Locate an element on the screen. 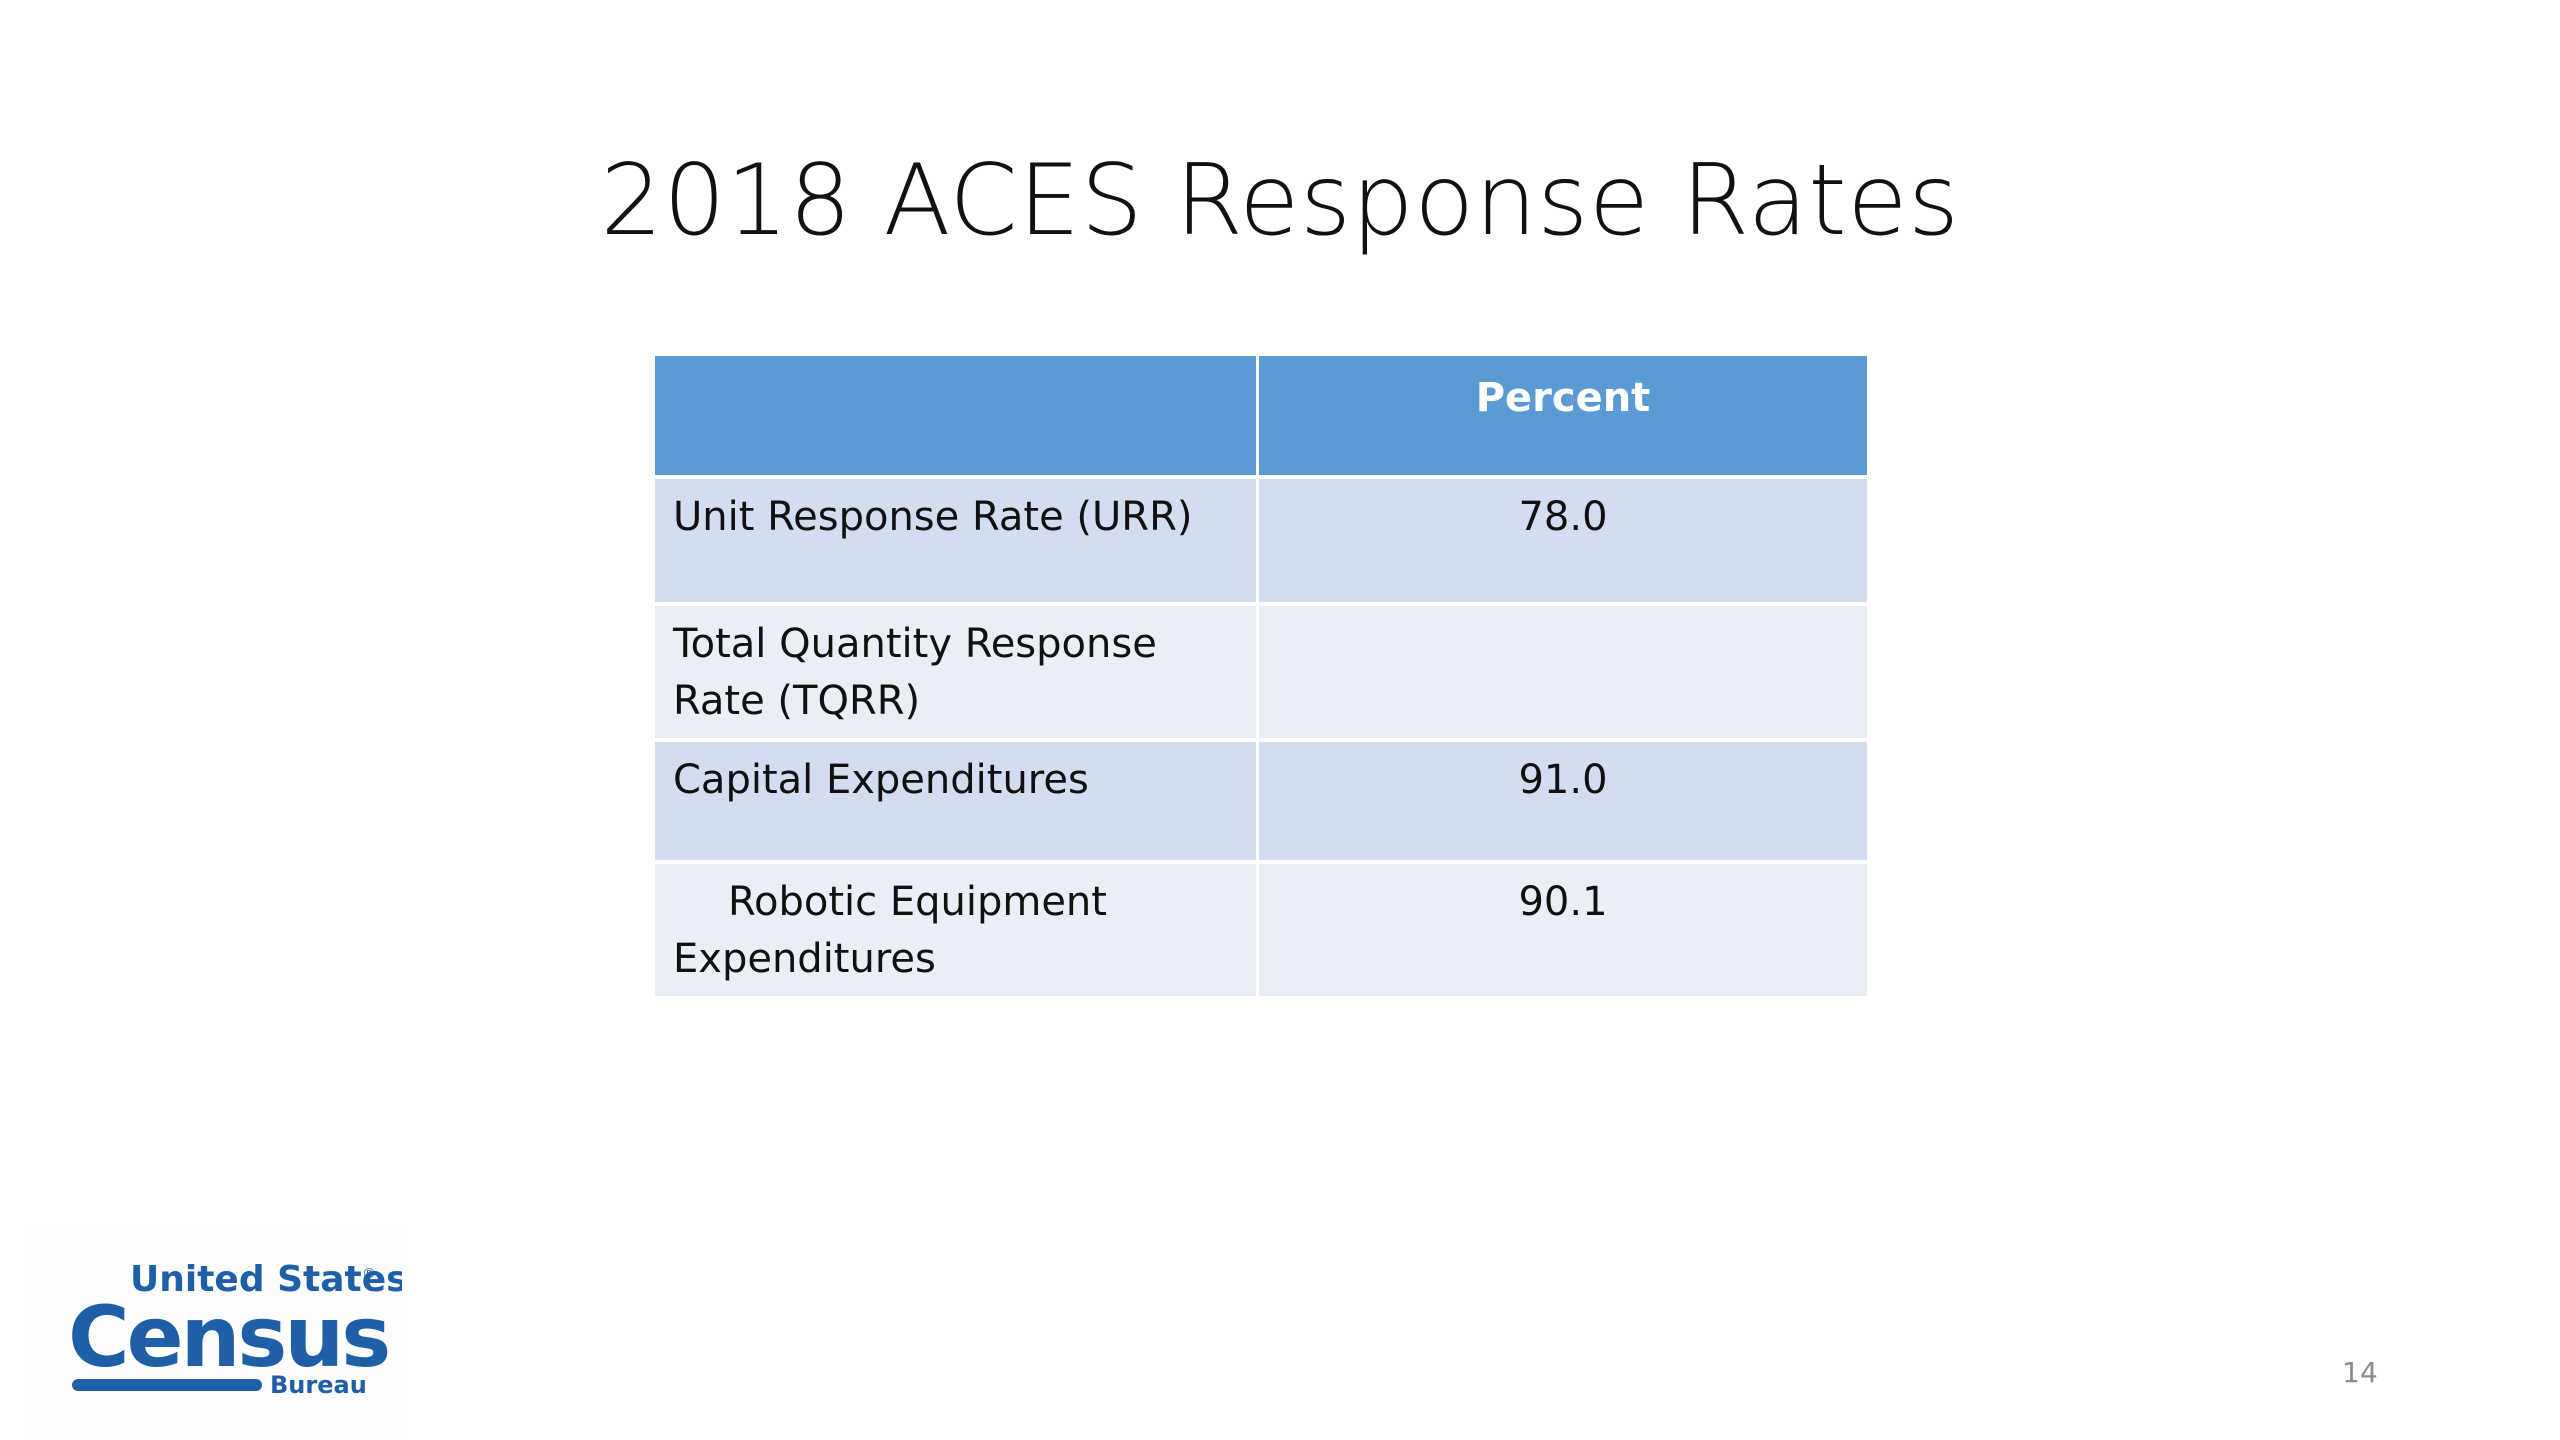 The image size is (2560, 1440). table-row: Unit Response Rate (URR) 78.0 is located at coordinates (1261, 538).